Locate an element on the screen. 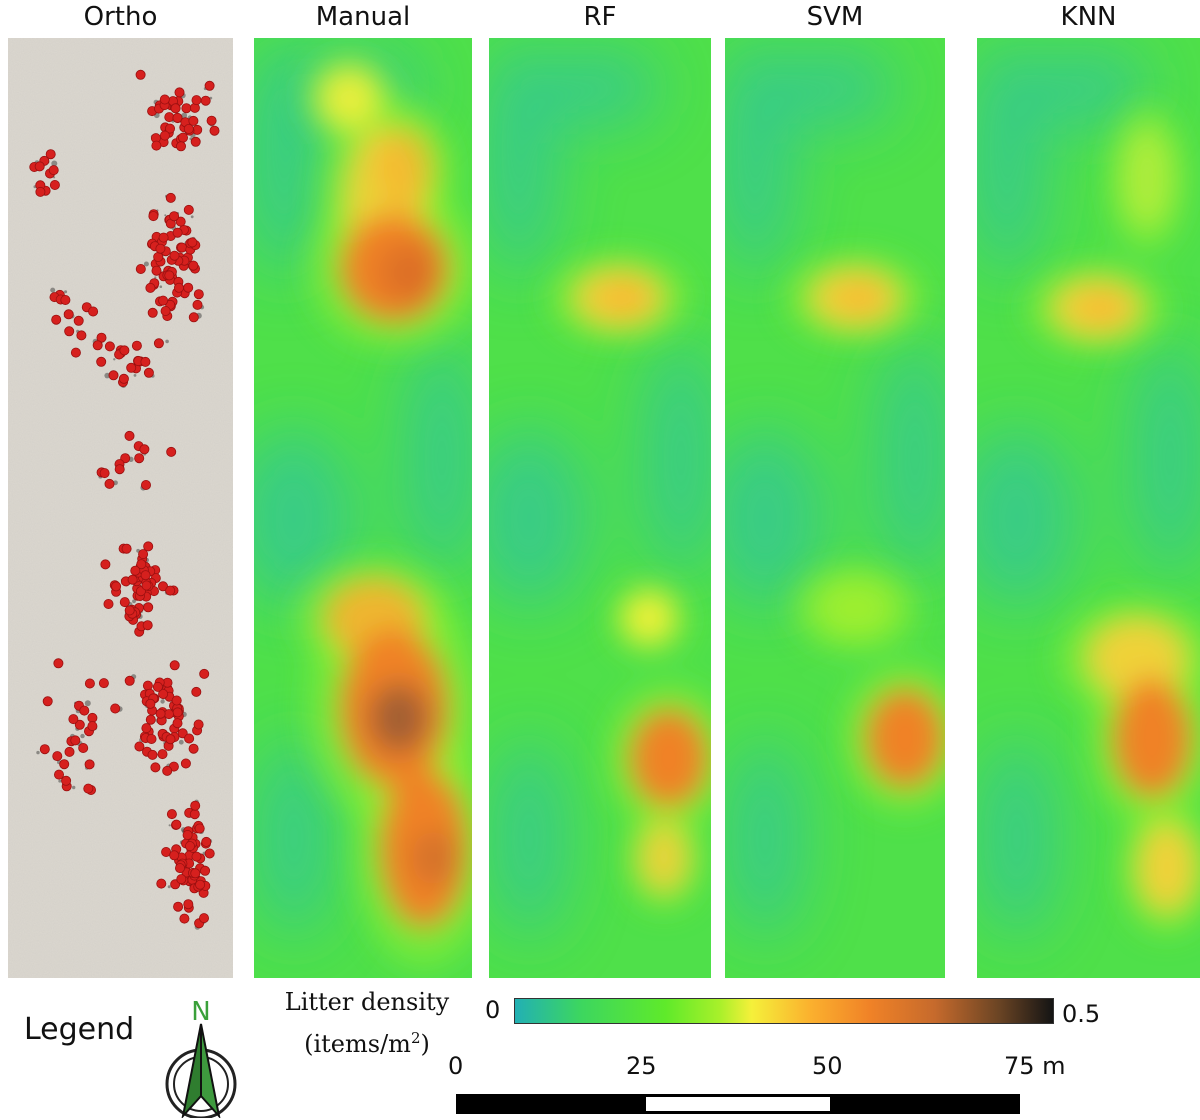 This screenshot has height=1120, width=1200. density-label: Litter density (items/m2) is located at coordinates (367, 1023).